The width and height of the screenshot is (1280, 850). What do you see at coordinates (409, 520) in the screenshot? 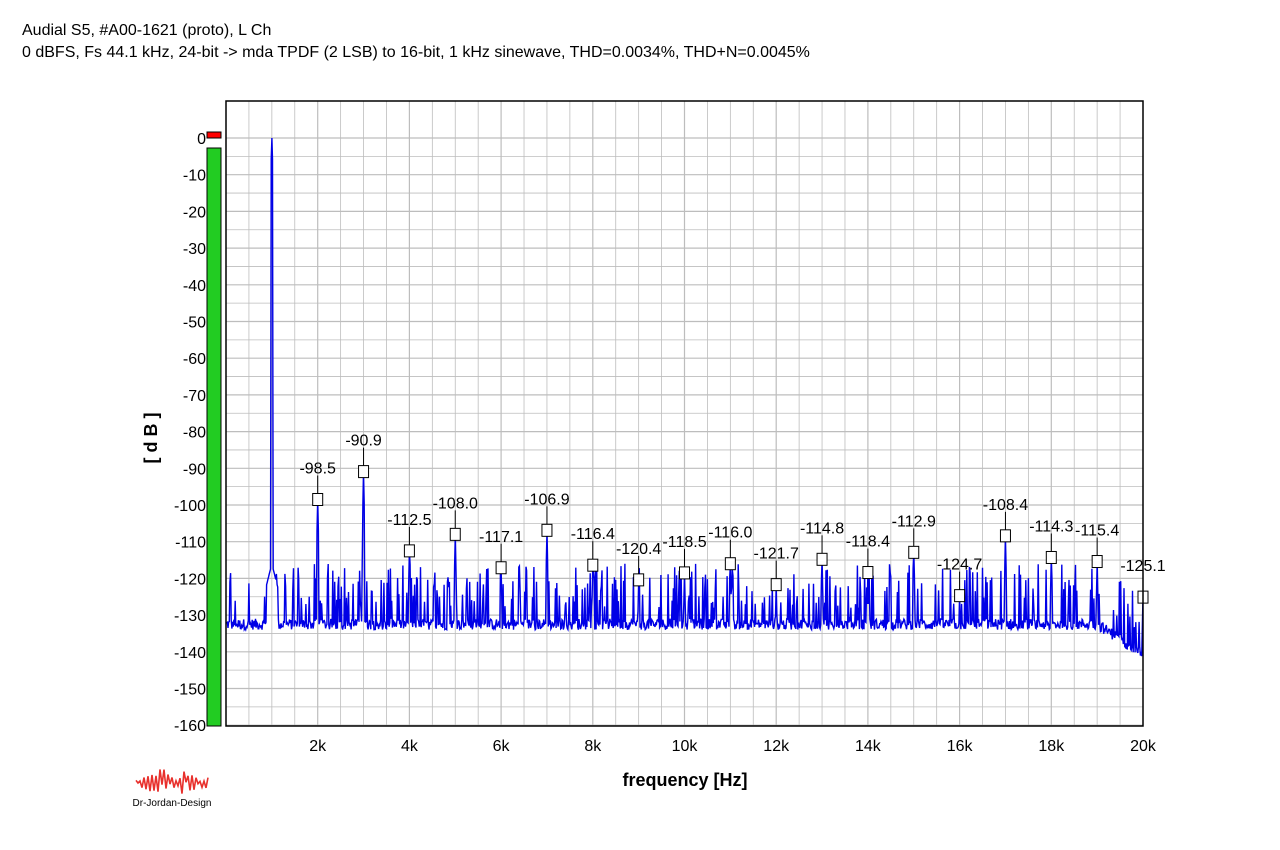
I see `peak-value-label: -112.5` at bounding box center [409, 520].